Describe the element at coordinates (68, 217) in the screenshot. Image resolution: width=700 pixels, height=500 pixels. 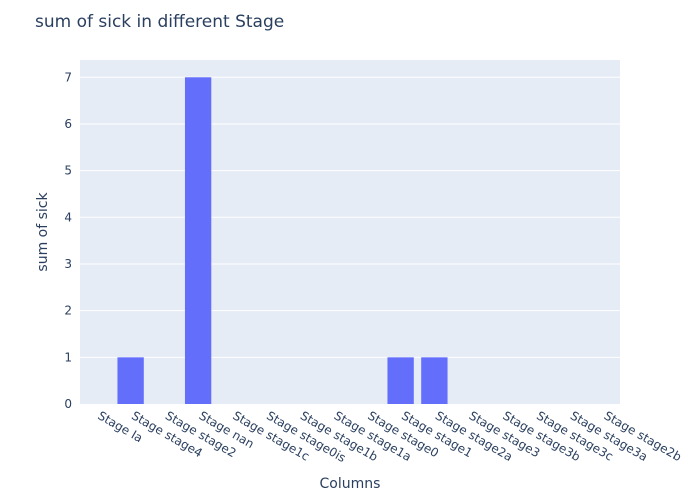
I see `y-tick-label: 4` at that location.